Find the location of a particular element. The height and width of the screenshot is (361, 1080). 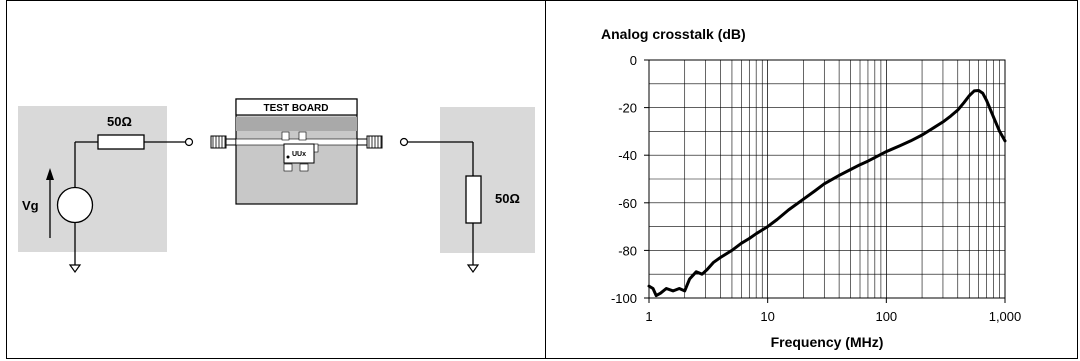

load-wiring is located at coordinates (440, 203).